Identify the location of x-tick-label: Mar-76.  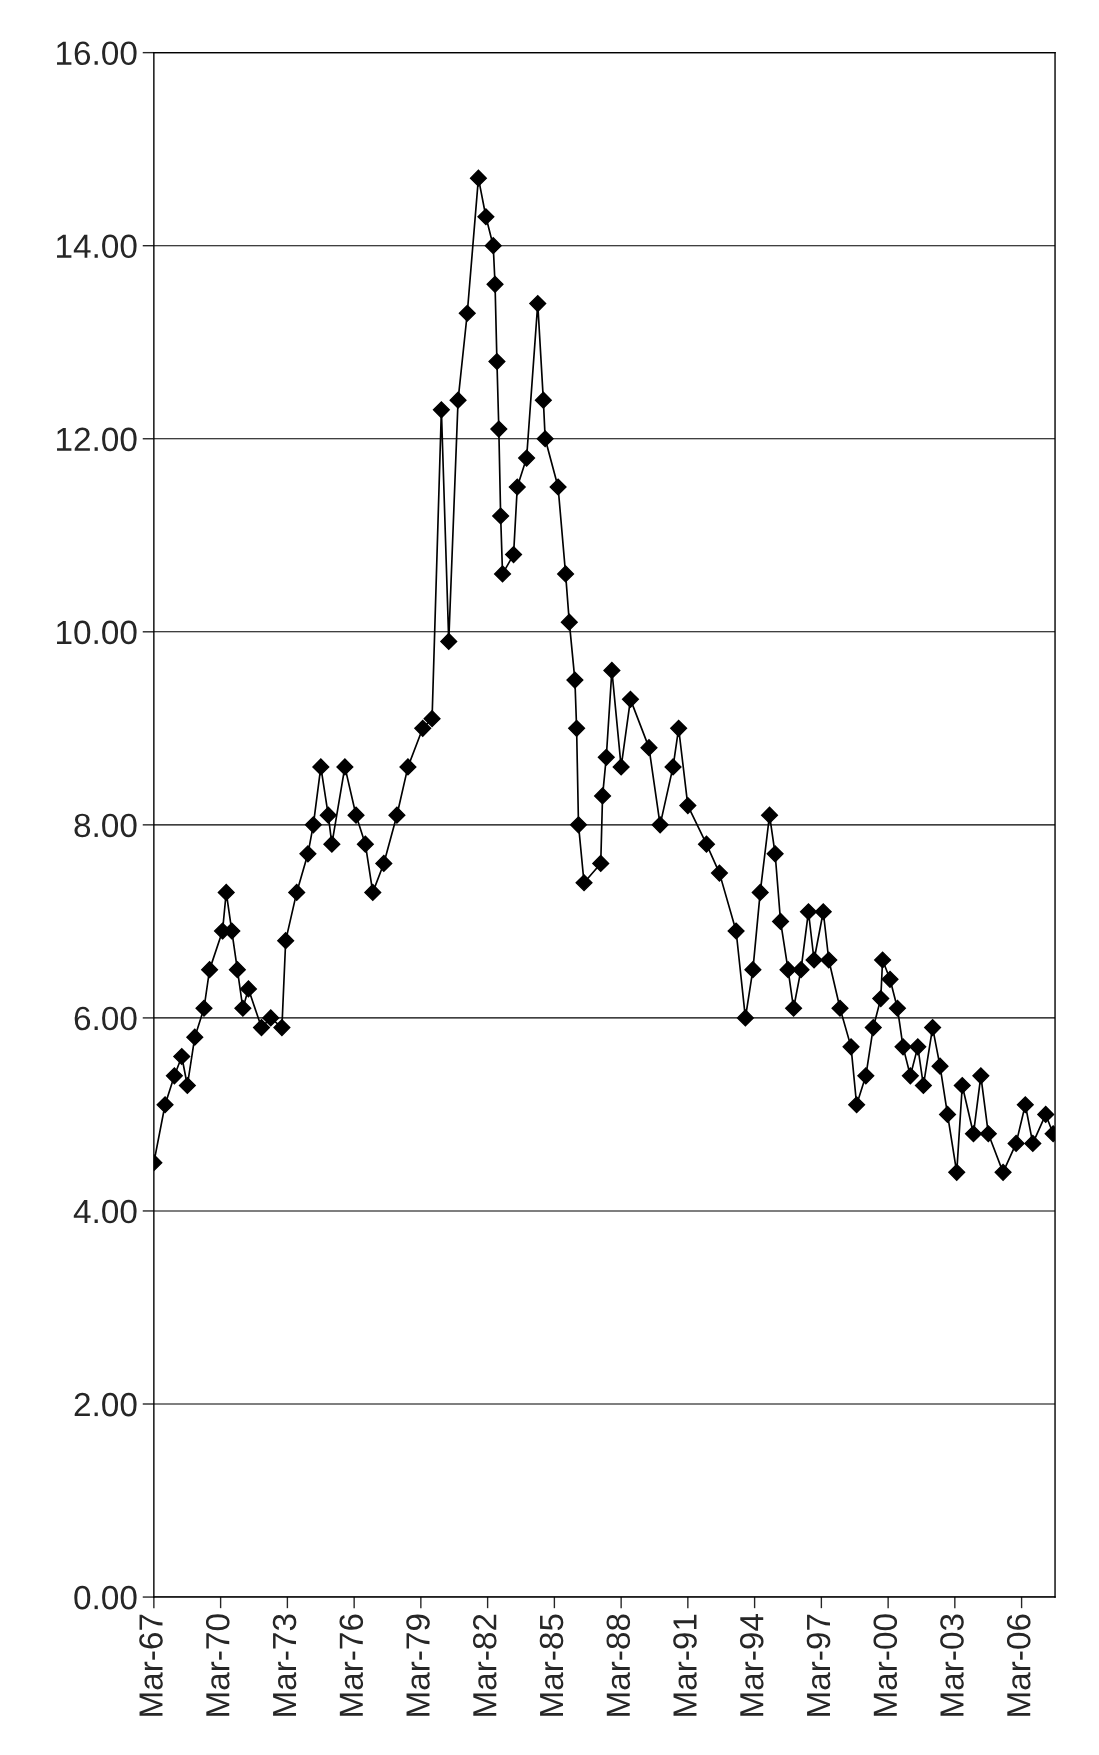
(351, 1665).